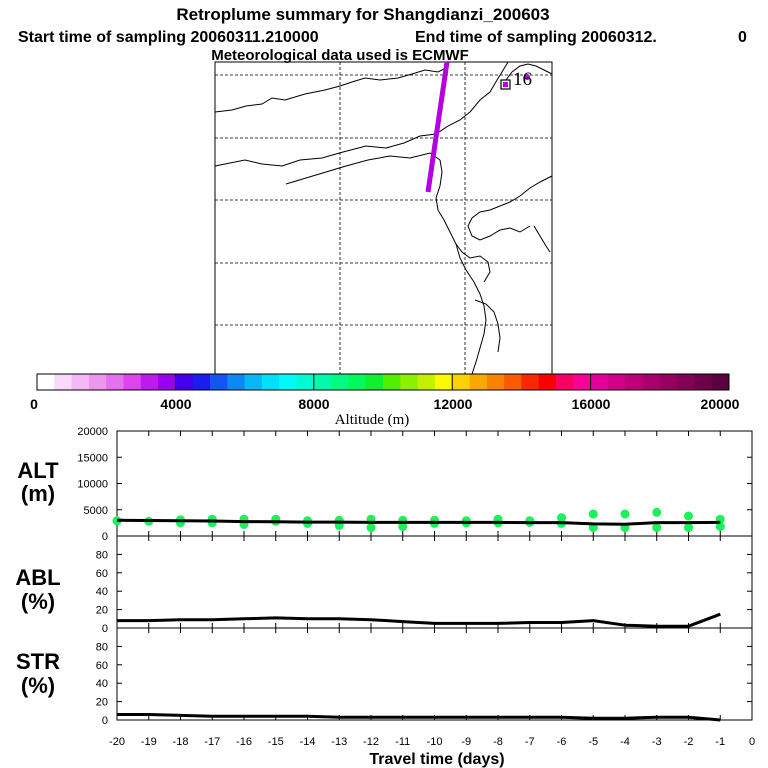  I want to click on x-tick-label: -13, so click(339, 742).